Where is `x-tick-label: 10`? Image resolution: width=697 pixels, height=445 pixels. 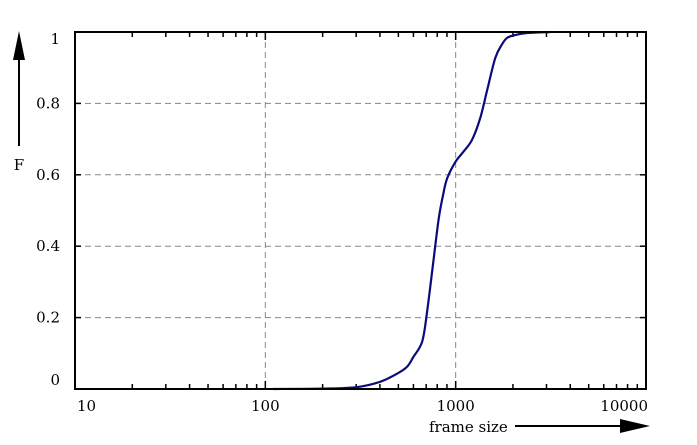 x-tick-label: 10 is located at coordinates (86, 406).